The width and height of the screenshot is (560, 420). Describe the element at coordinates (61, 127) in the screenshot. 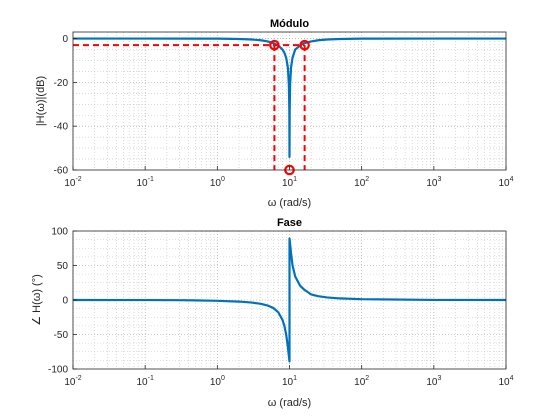

I see `y-tick-label: -40` at that location.